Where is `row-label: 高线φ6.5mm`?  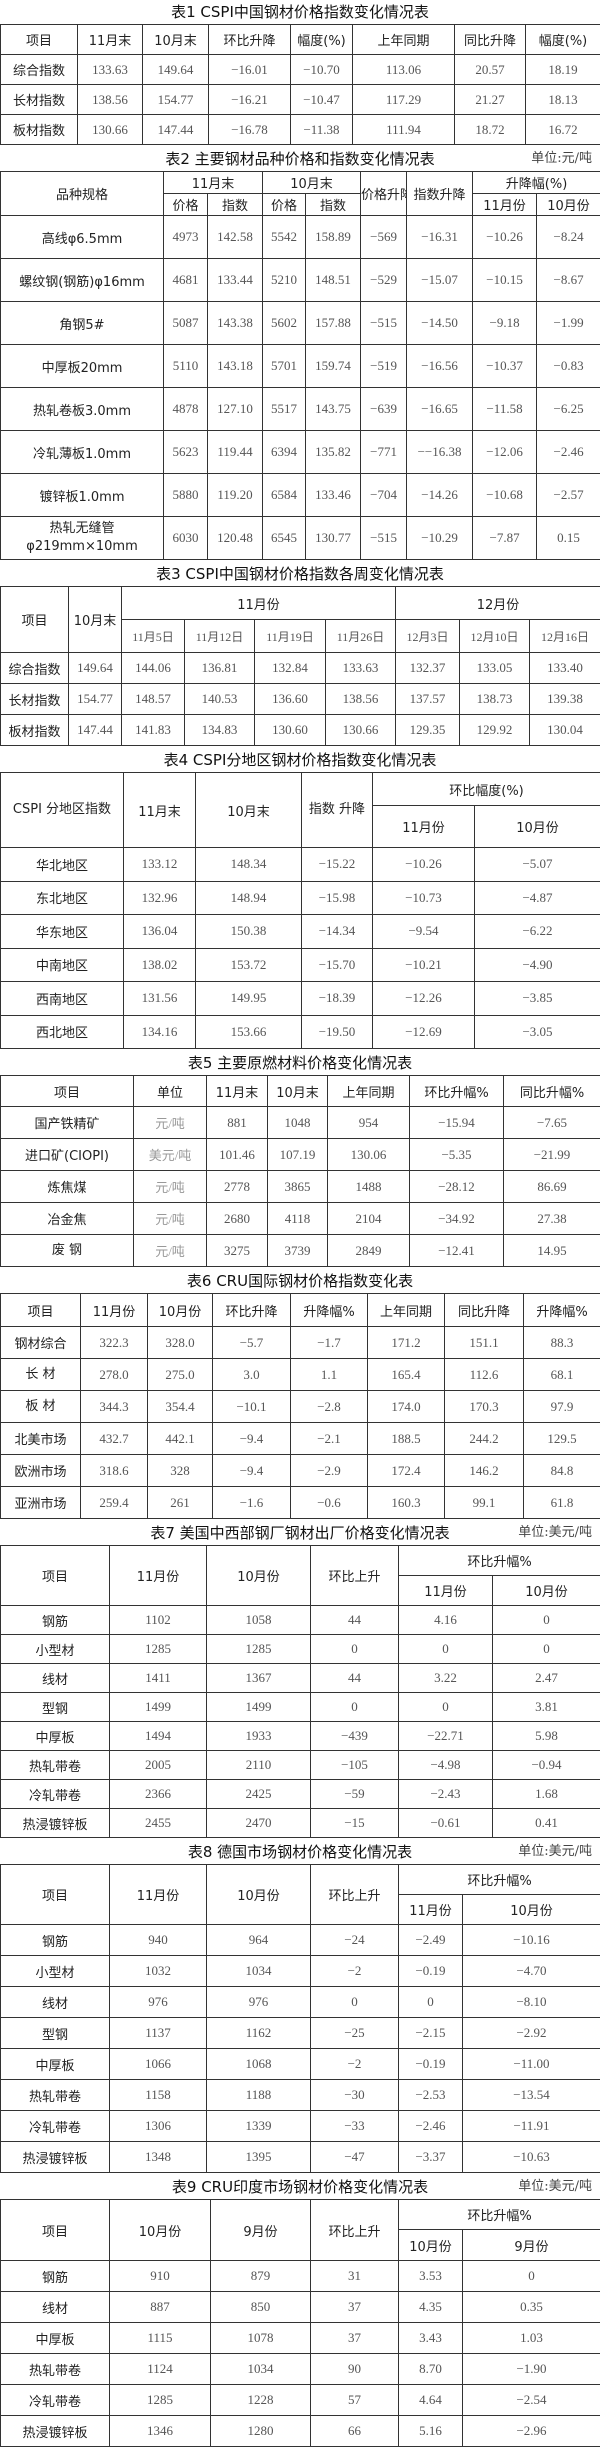 row-label: 高线φ6.5mm is located at coordinates (82, 237).